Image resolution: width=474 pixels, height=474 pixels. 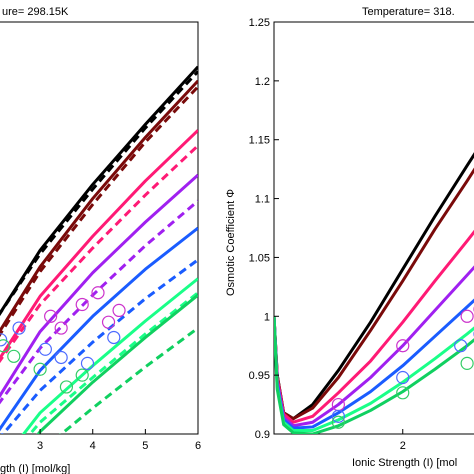 I want to click on x-tick-label: 5, so click(x=145, y=446).